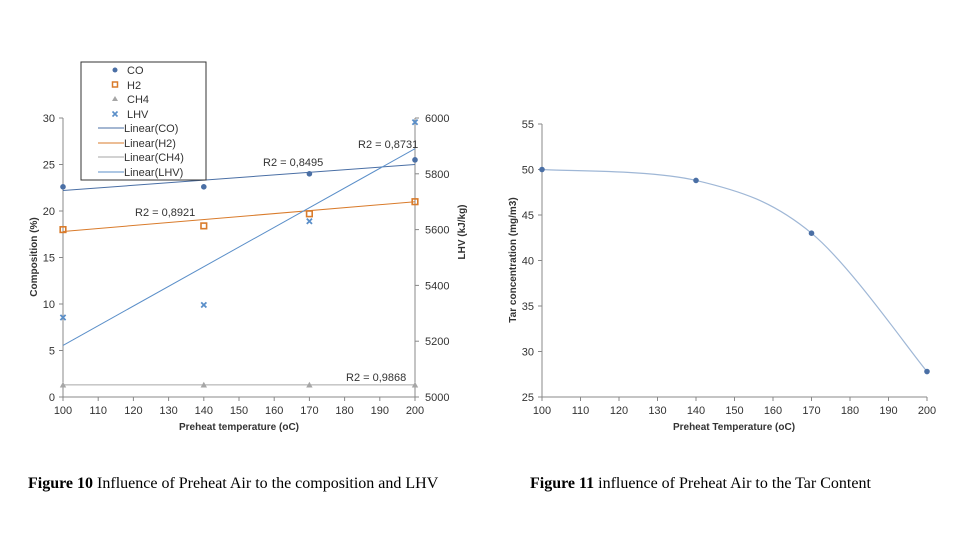  I want to click on legend-co: CO, so click(135, 71).